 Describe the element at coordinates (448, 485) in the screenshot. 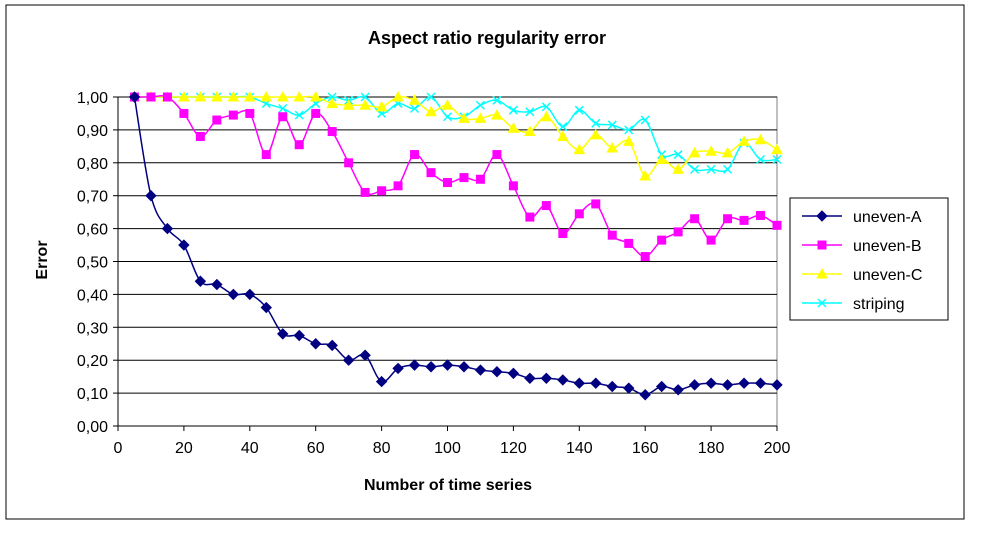

I see `x-axis-title: Number of time series` at that location.